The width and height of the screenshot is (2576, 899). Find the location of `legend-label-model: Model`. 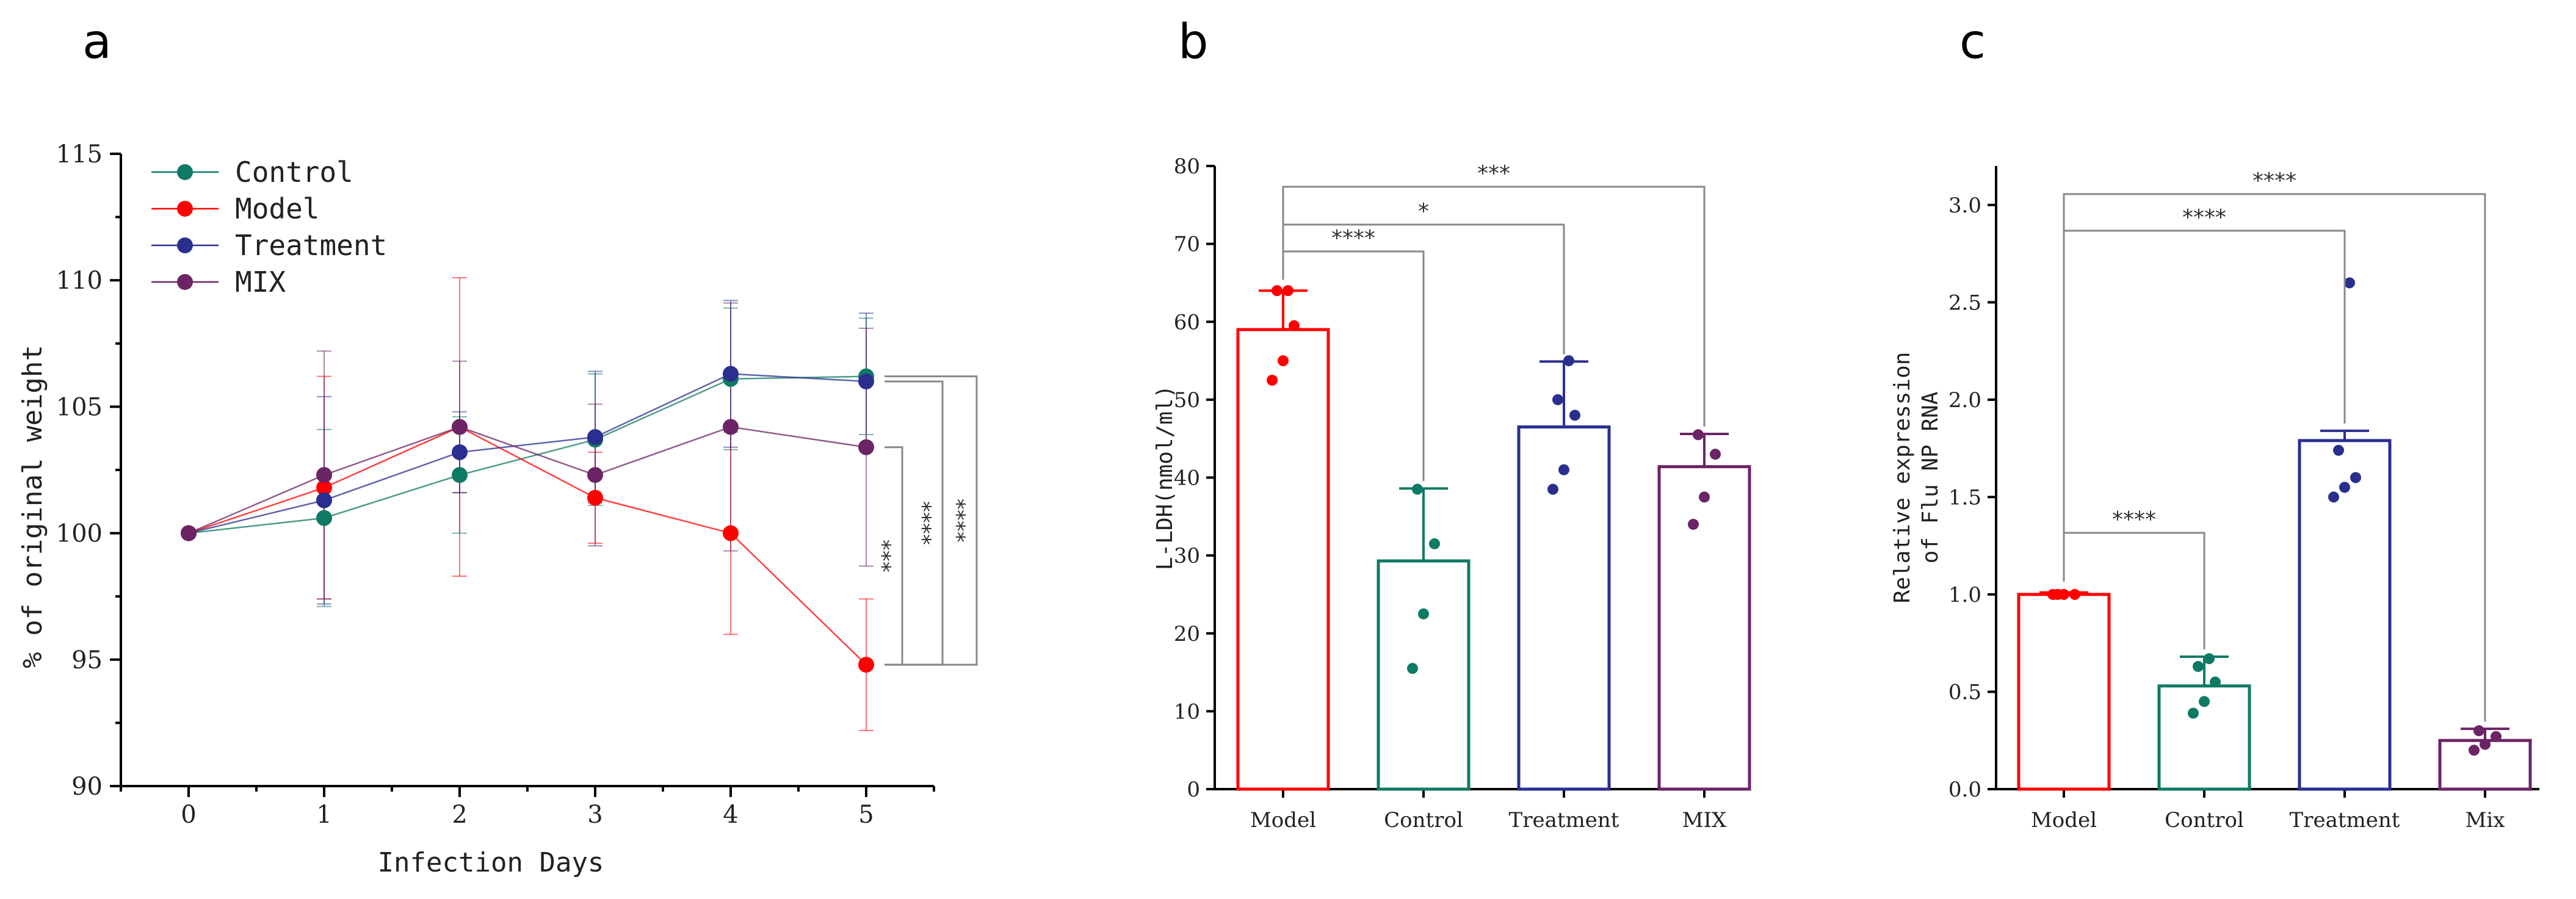

legend-label-model: Model is located at coordinates (277, 208).